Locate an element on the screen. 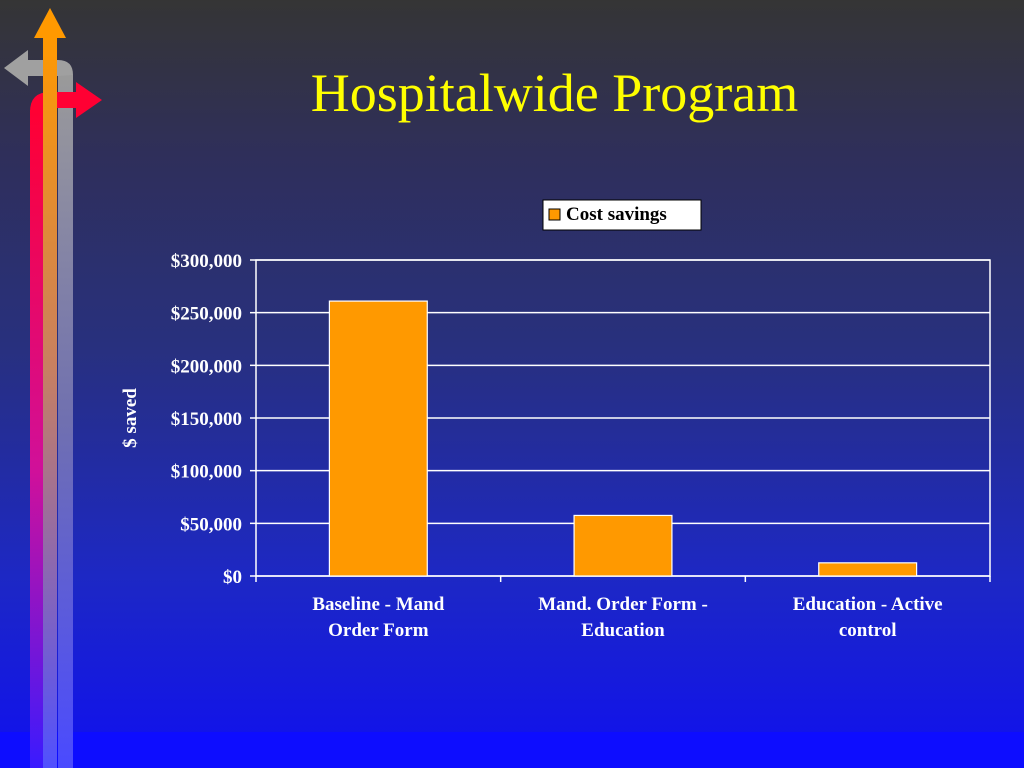 This screenshot has height=768, width=1024. arrow-left-icon is located at coordinates (38, 68).